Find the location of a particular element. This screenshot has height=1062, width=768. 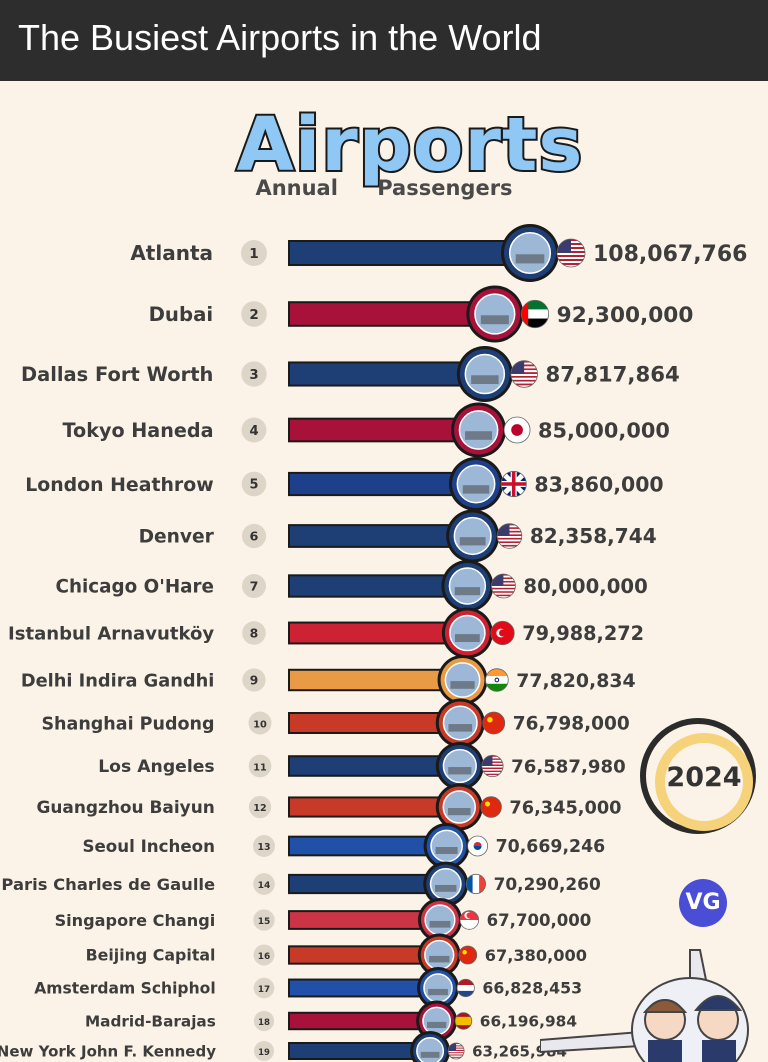

year-badge: 2024 is located at coordinates (704, 782).